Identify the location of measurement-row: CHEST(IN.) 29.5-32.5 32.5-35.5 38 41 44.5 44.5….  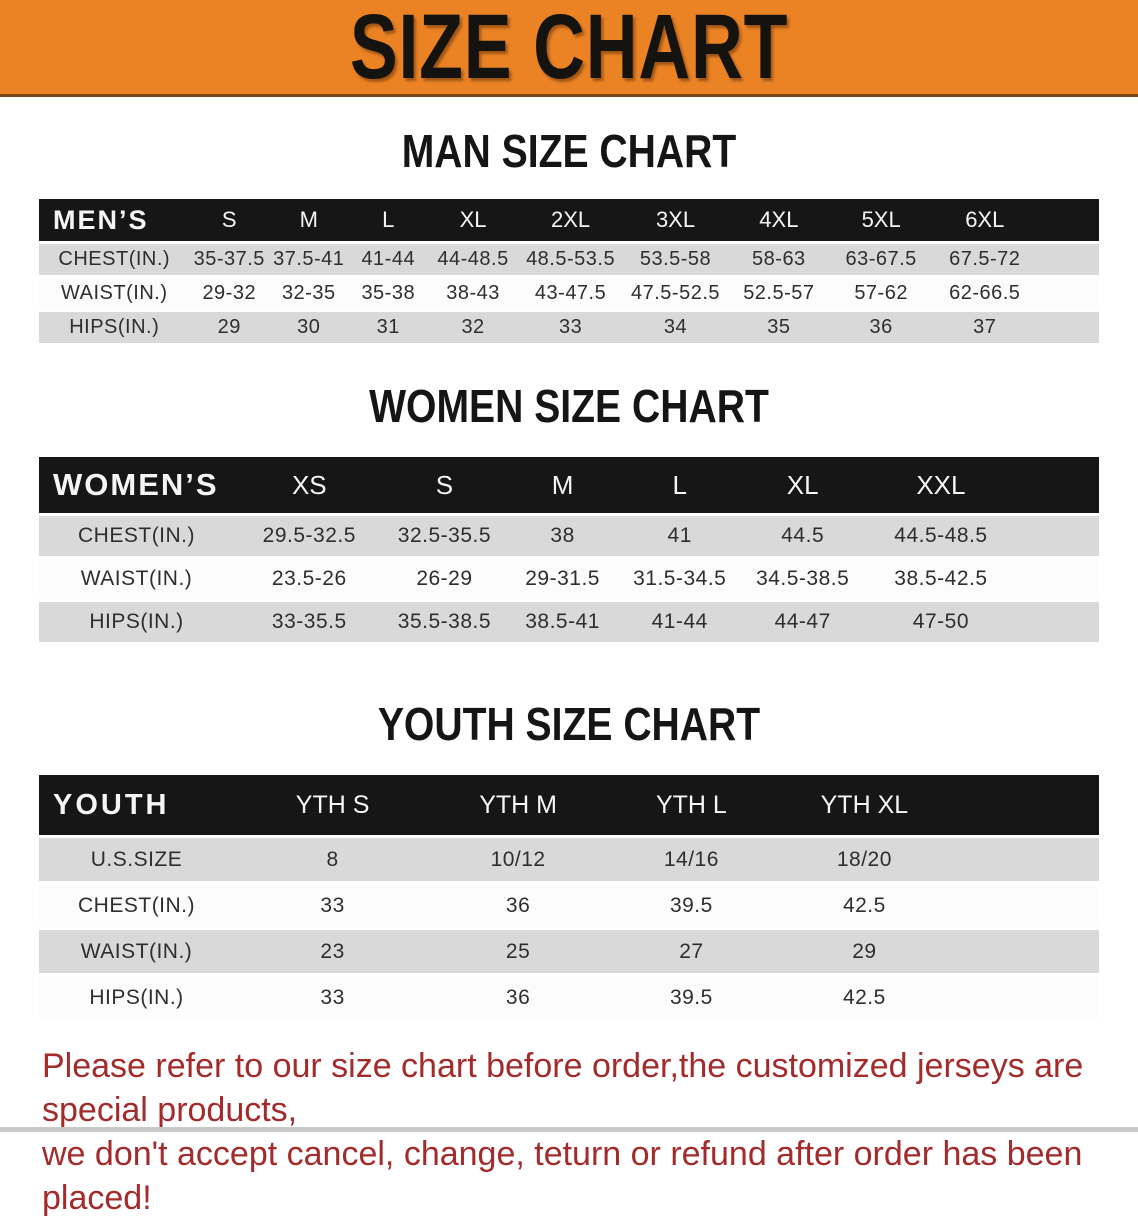
(569, 536).